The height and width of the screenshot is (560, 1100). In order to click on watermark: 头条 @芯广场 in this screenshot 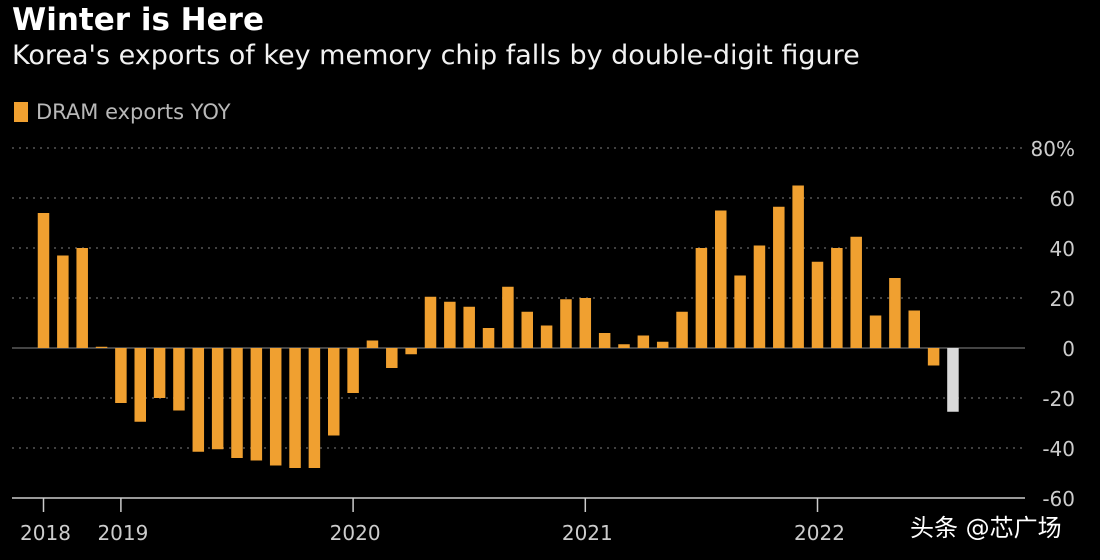, I will do `click(986, 528)`.